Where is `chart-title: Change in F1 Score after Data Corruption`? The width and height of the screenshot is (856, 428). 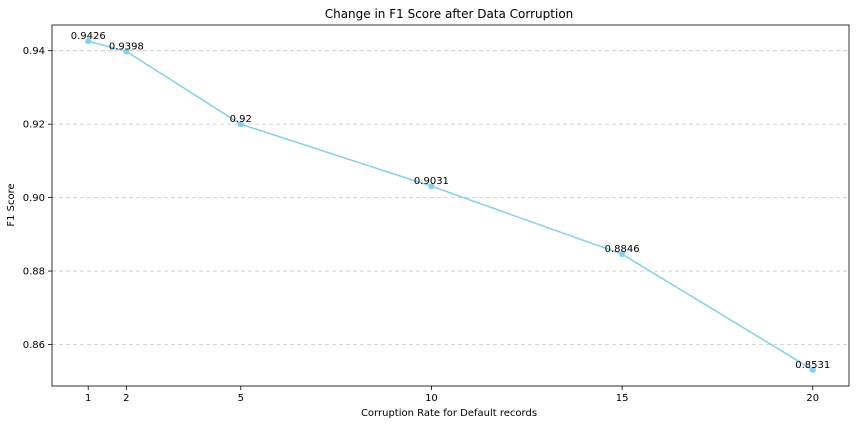 chart-title: Change in F1 Score after Data Corruption is located at coordinates (449, 14).